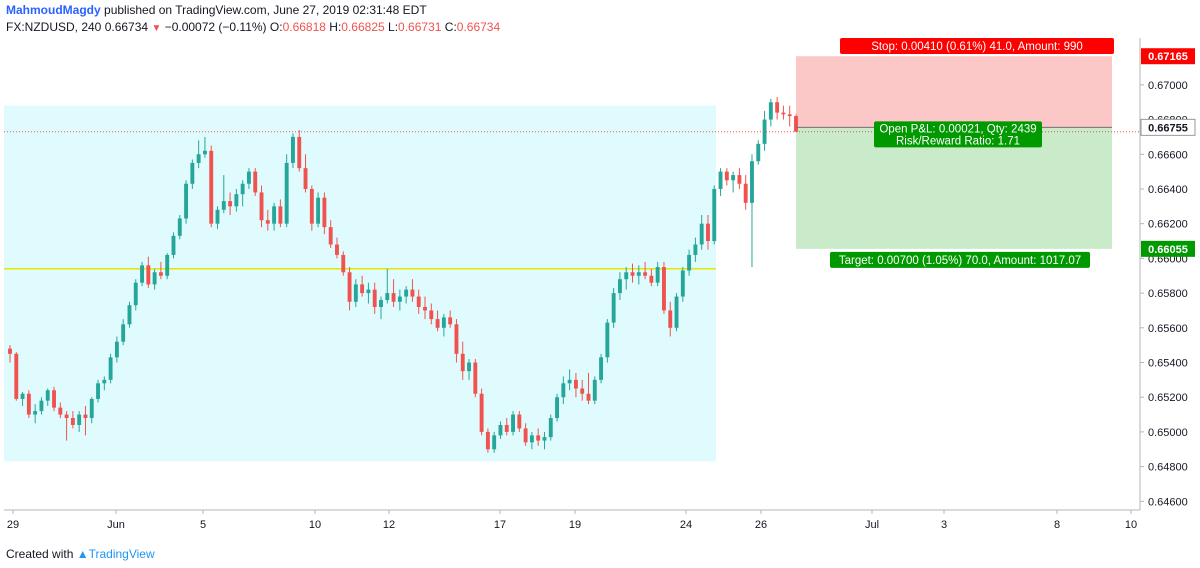 The image size is (1200, 568). What do you see at coordinates (1168, 502) in the screenshot?
I see `y-tick-label: 0.64600` at bounding box center [1168, 502].